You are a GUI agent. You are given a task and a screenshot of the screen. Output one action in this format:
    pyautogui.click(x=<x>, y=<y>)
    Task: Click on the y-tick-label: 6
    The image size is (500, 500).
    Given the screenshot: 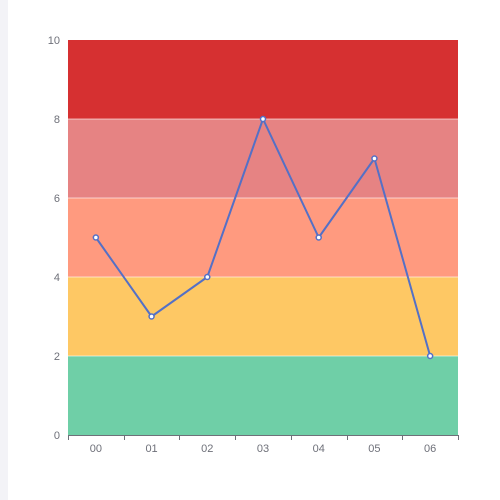 What is the action you would take?
    pyautogui.click(x=57, y=199)
    